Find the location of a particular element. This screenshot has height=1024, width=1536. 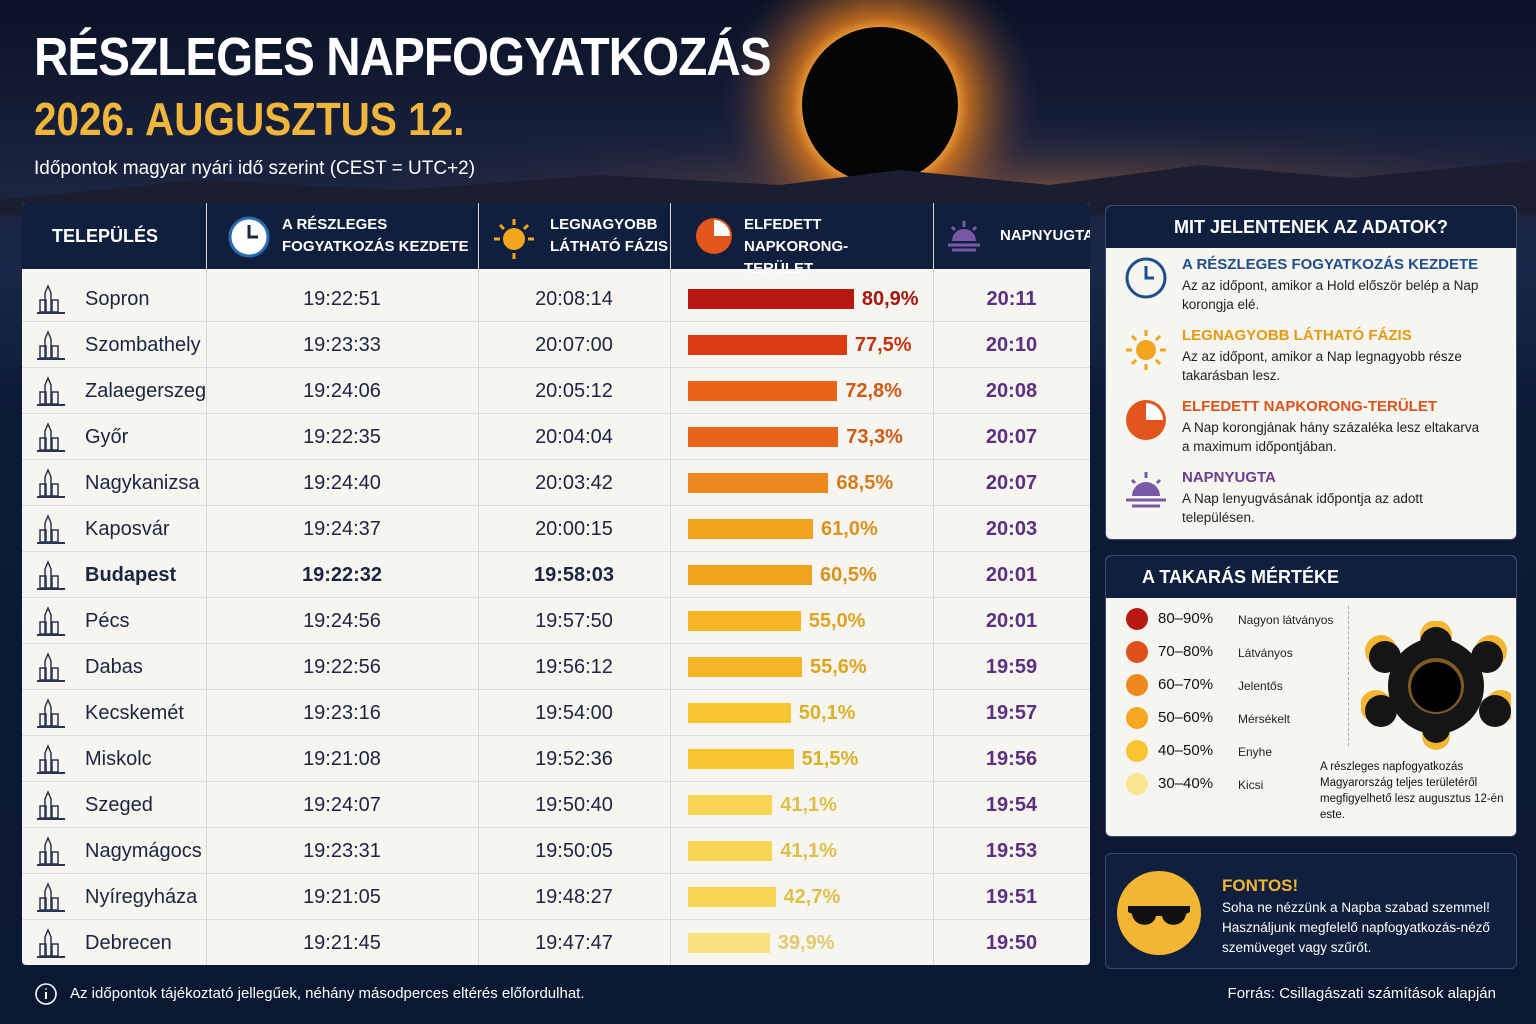

table-row: Győr 19:22:35 20:04:04 73,3% 20:07 is located at coordinates (556, 437).